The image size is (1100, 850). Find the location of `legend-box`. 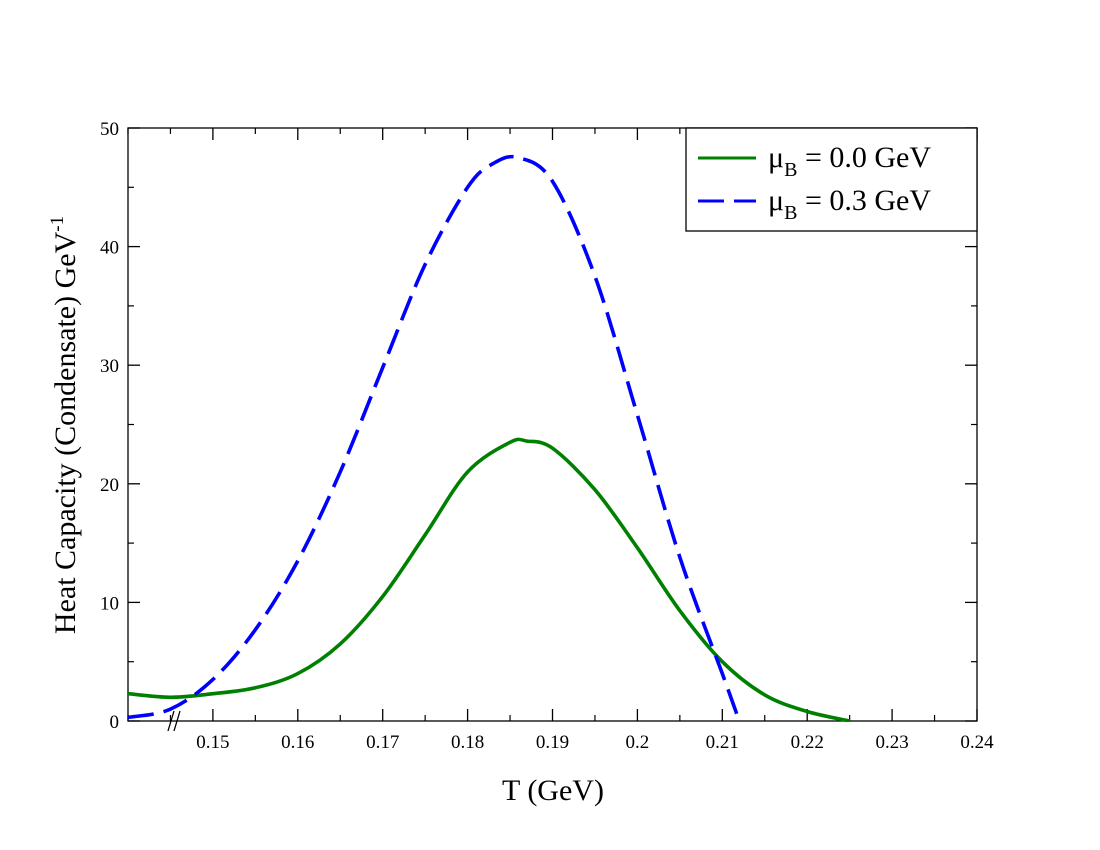

legend-box is located at coordinates (831, 179).